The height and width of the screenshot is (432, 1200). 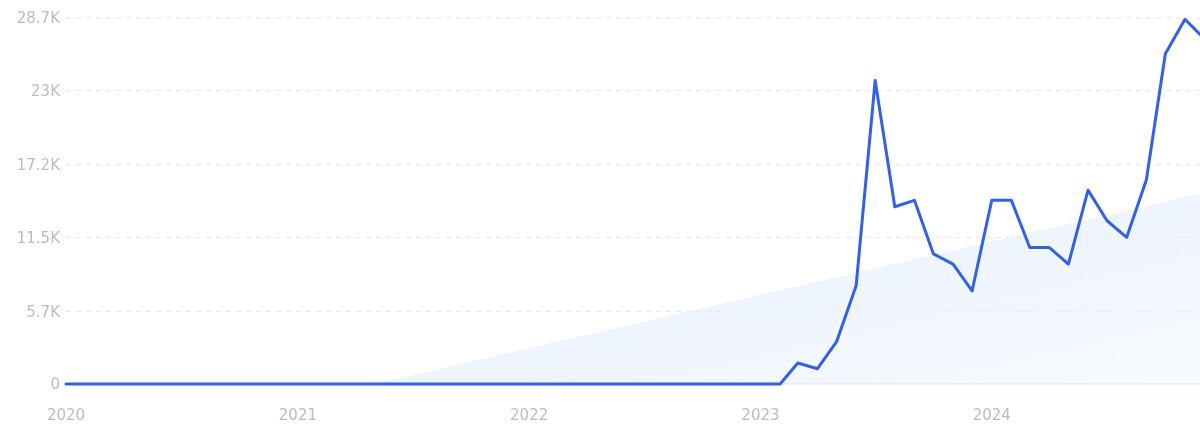 I want to click on x-tick-label: 2022, so click(x=529, y=415).